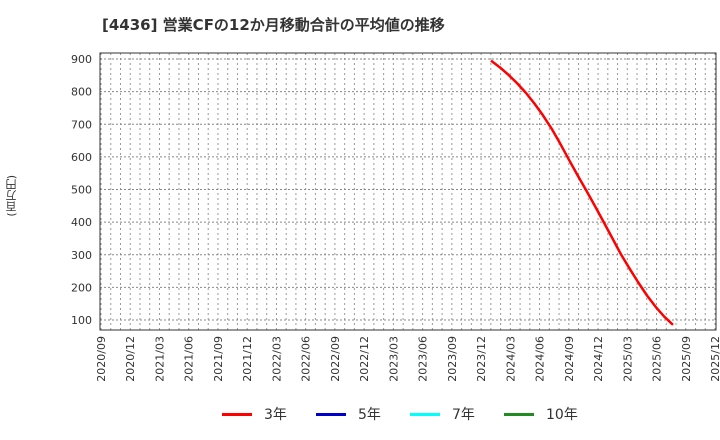  What do you see at coordinates (218, 359) in the screenshot?
I see `x-tick-label: 2021/09` at bounding box center [218, 359].